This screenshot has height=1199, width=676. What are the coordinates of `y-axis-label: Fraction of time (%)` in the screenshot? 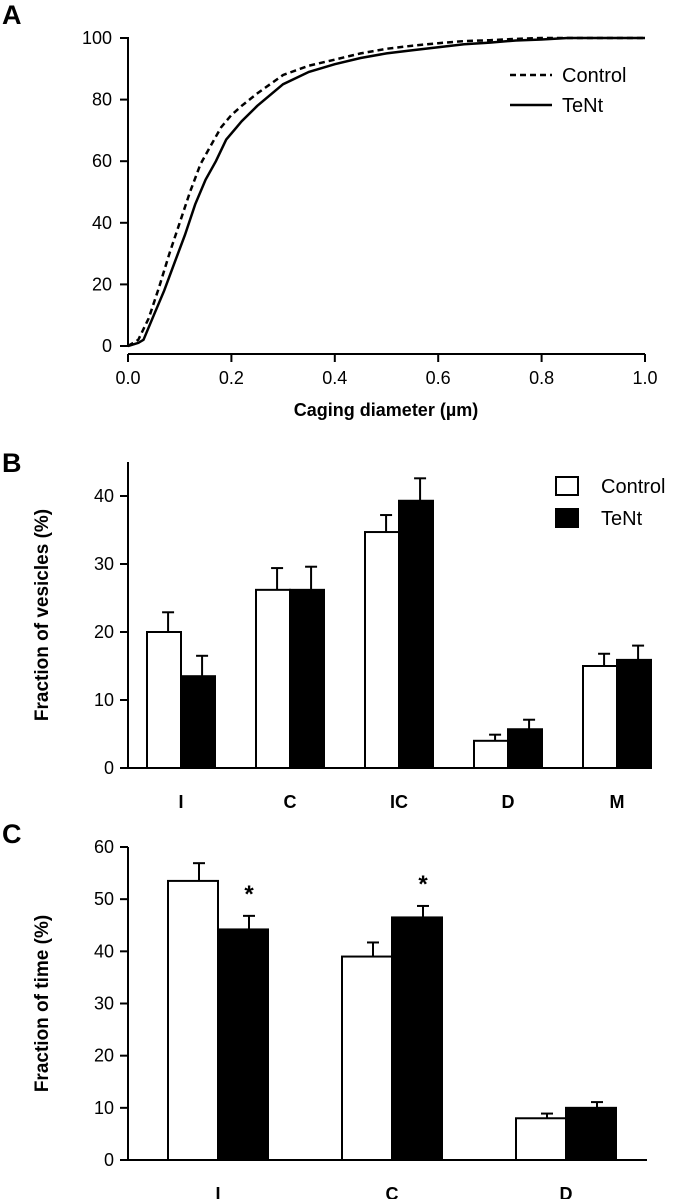 It's located at (42, 1003).